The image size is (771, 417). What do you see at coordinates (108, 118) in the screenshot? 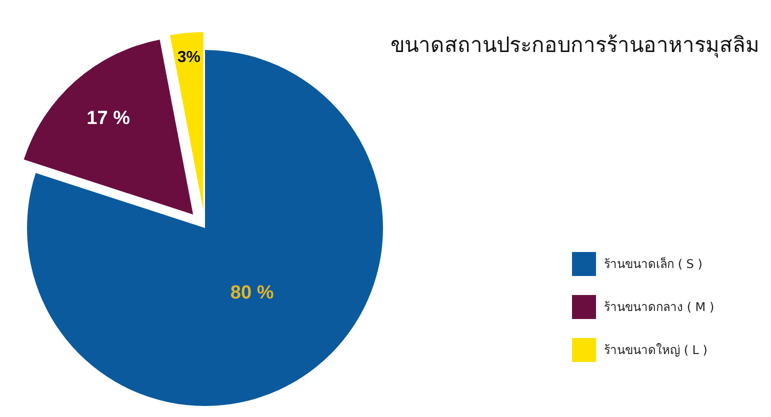
I see `data-label: 17 %` at bounding box center [108, 118].